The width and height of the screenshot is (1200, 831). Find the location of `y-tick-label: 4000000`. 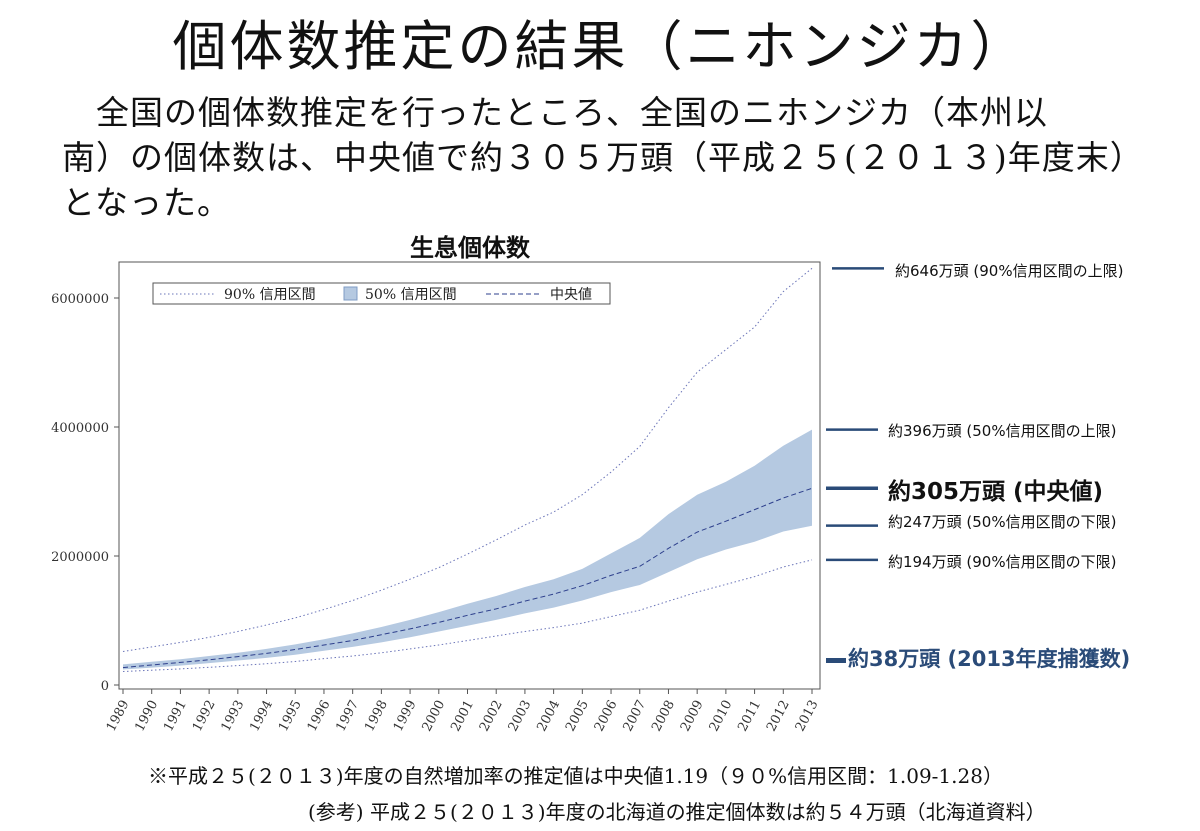

y-tick-label: 4000000 is located at coordinates (80, 428).